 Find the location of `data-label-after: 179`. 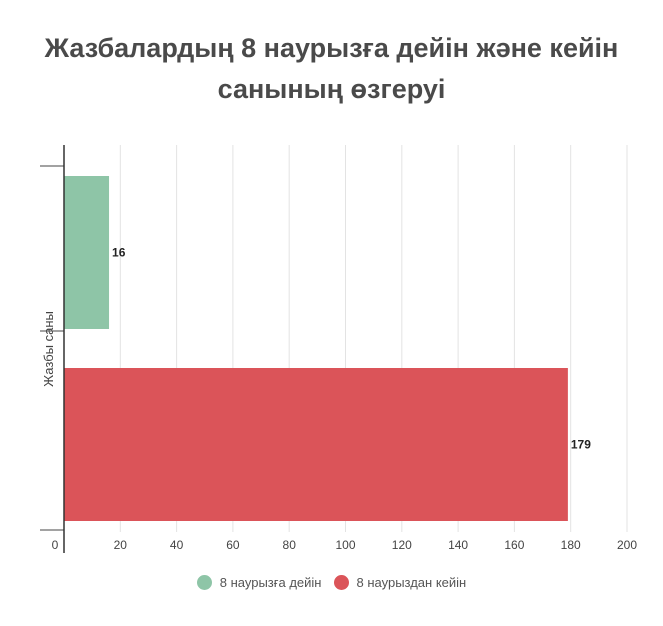

data-label-after: 179 is located at coordinates (581, 445).